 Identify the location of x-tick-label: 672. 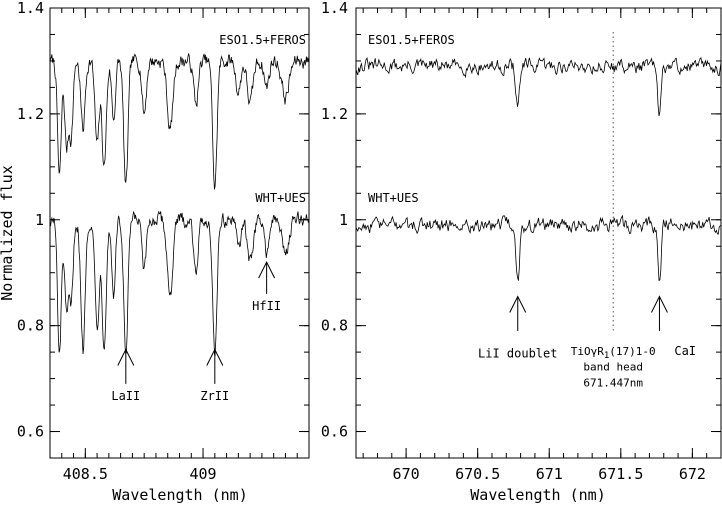
(692, 474).